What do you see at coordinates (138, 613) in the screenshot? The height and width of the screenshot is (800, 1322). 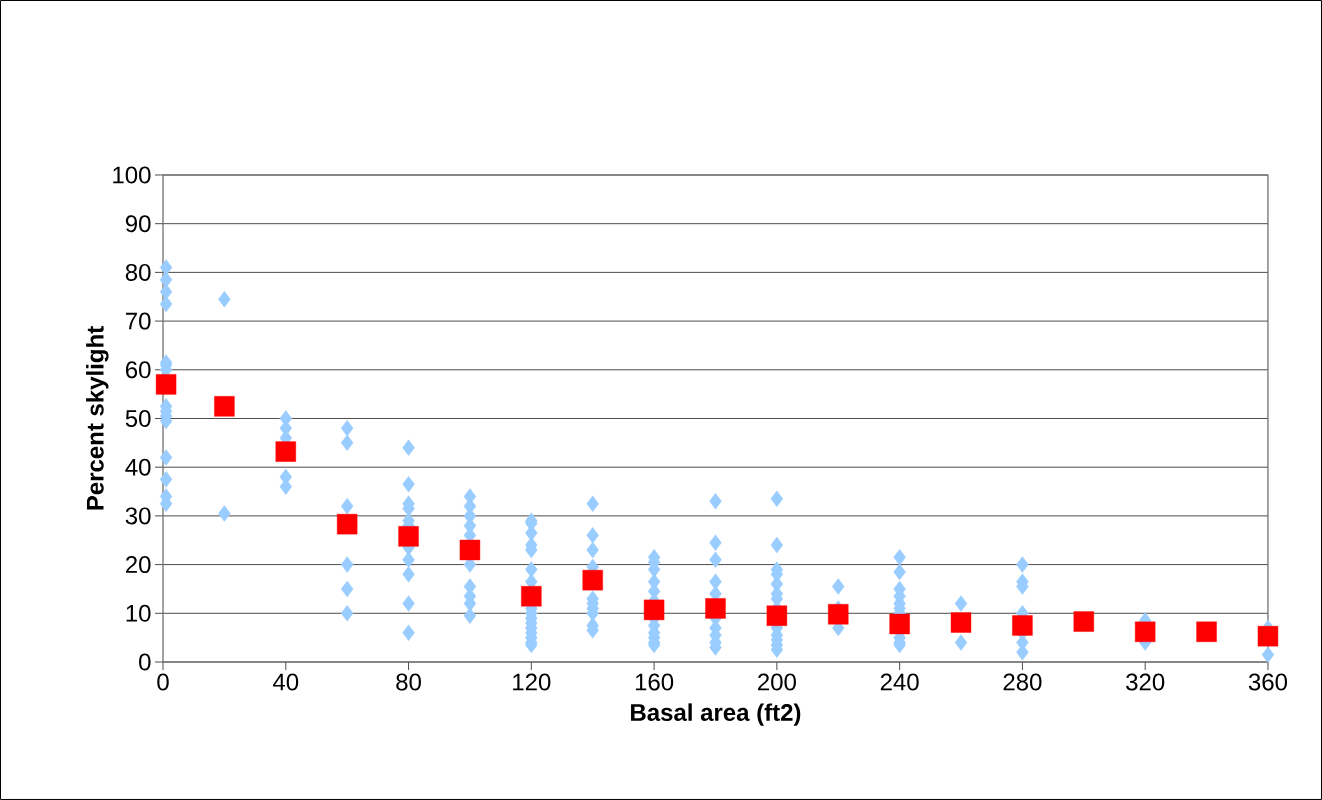 I see `y-tick-label: 10` at bounding box center [138, 613].